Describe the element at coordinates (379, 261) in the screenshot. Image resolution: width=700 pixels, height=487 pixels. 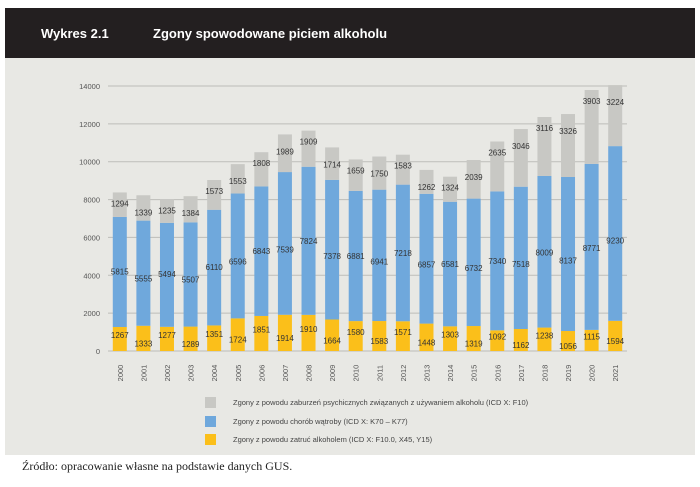
I see `data-label: 6941` at that location.